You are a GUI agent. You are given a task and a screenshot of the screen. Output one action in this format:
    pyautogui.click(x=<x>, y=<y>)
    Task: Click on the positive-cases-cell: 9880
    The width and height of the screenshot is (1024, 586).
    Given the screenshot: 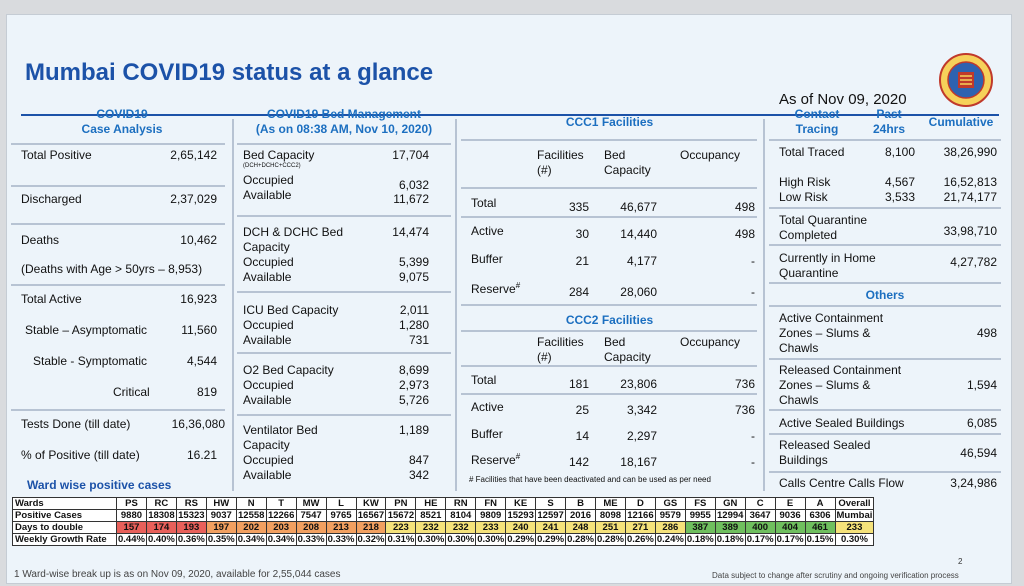 What is the action you would take?
    pyautogui.click(x=131, y=515)
    